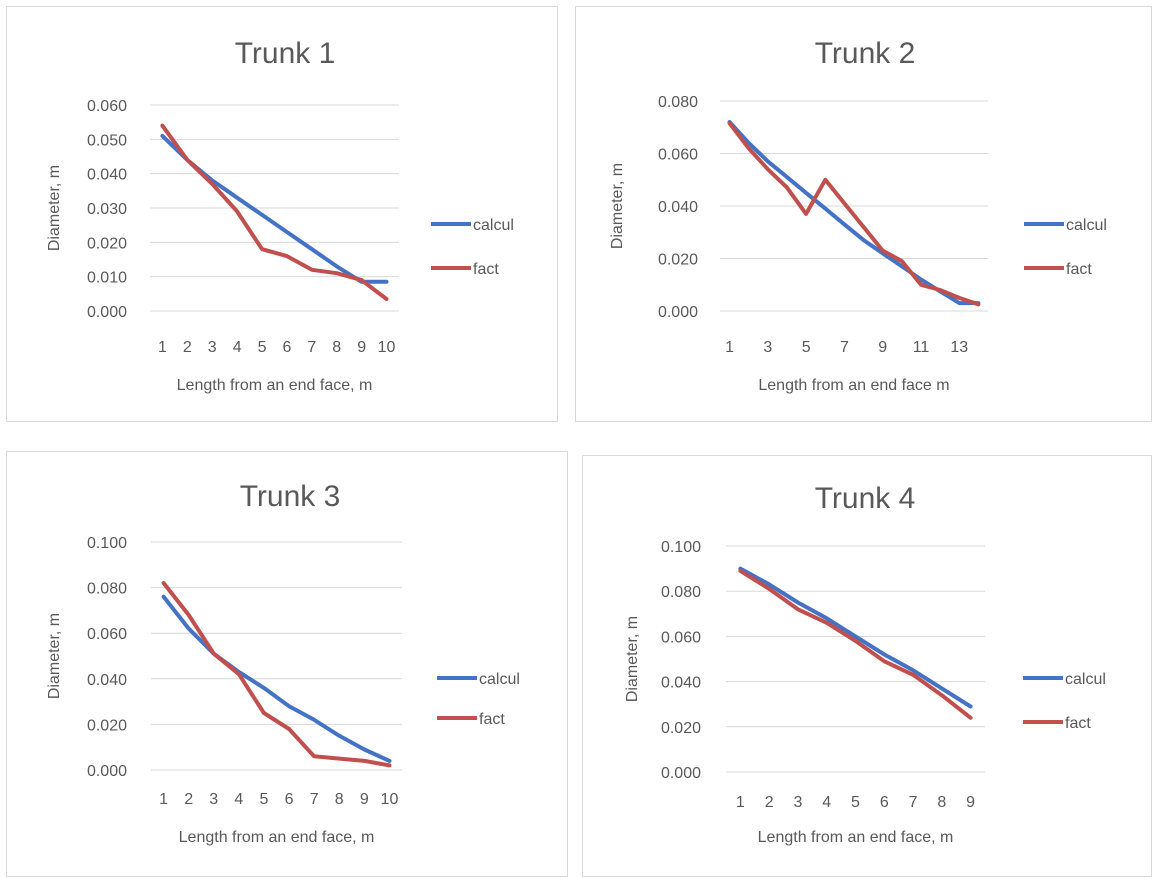 The height and width of the screenshot is (878, 1152). What do you see at coordinates (959, 347) in the screenshot?
I see `x-tick-label: 13` at bounding box center [959, 347].